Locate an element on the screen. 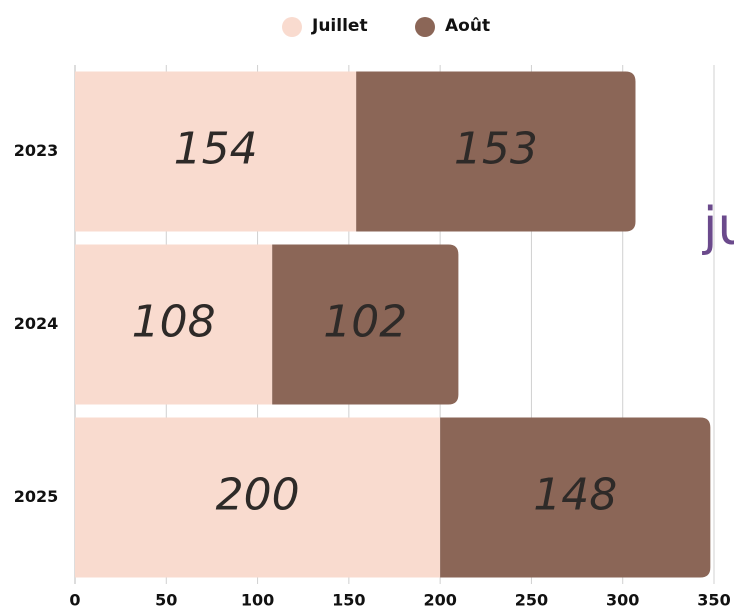 The width and height of the screenshot is (734, 608). value-label: 153 is located at coordinates (496, 149).